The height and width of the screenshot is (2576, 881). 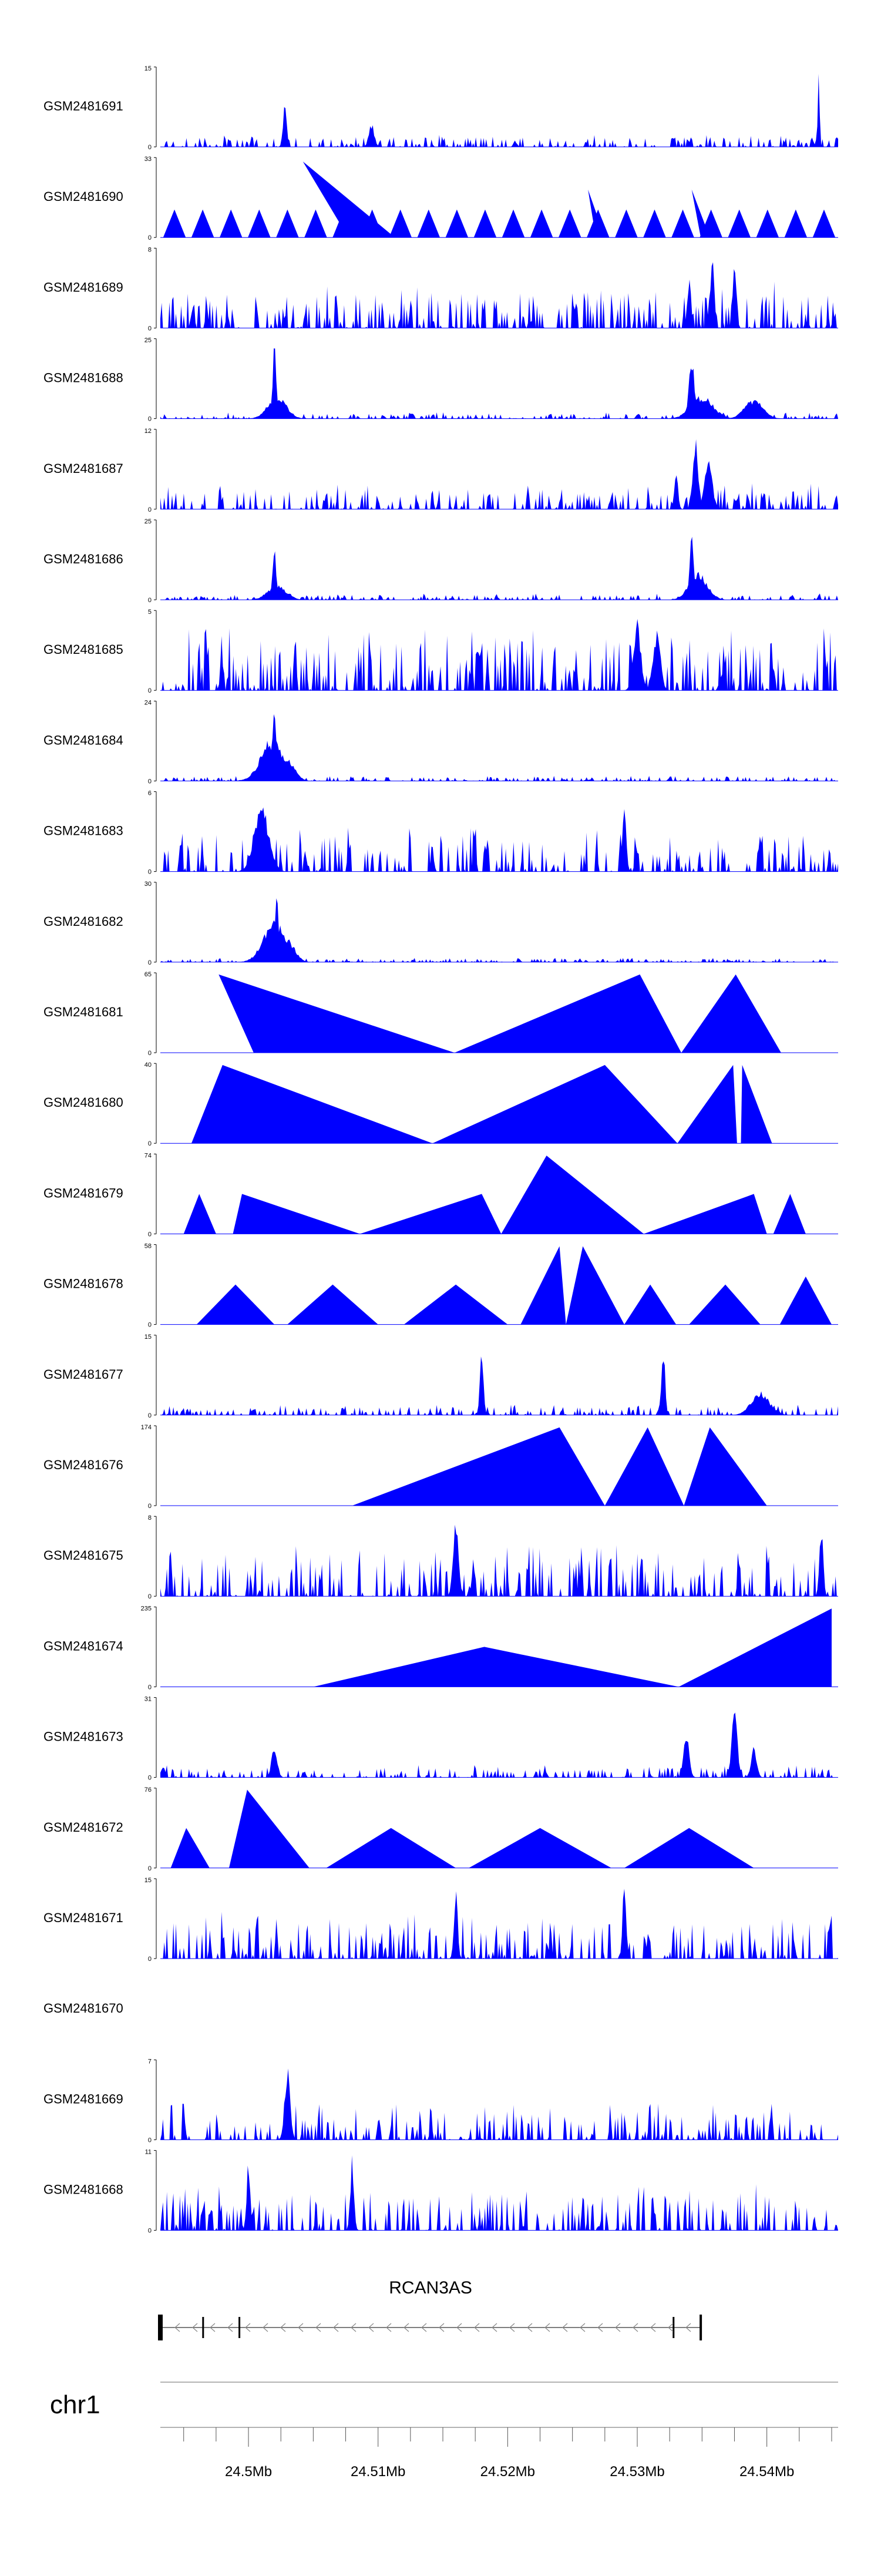 What do you see at coordinates (637, 2472) in the screenshot?
I see `axis-tick-label: 24.53Mb` at bounding box center [637, 2472].